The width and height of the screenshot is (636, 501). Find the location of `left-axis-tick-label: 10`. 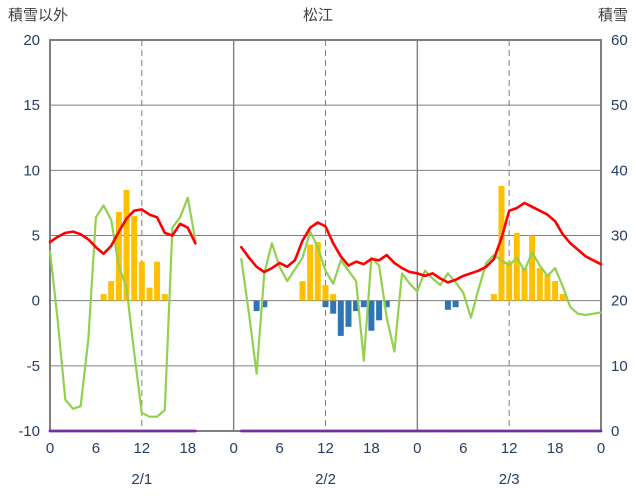

left-axis-tick-label: 10 is located at coordinates (31, 170).